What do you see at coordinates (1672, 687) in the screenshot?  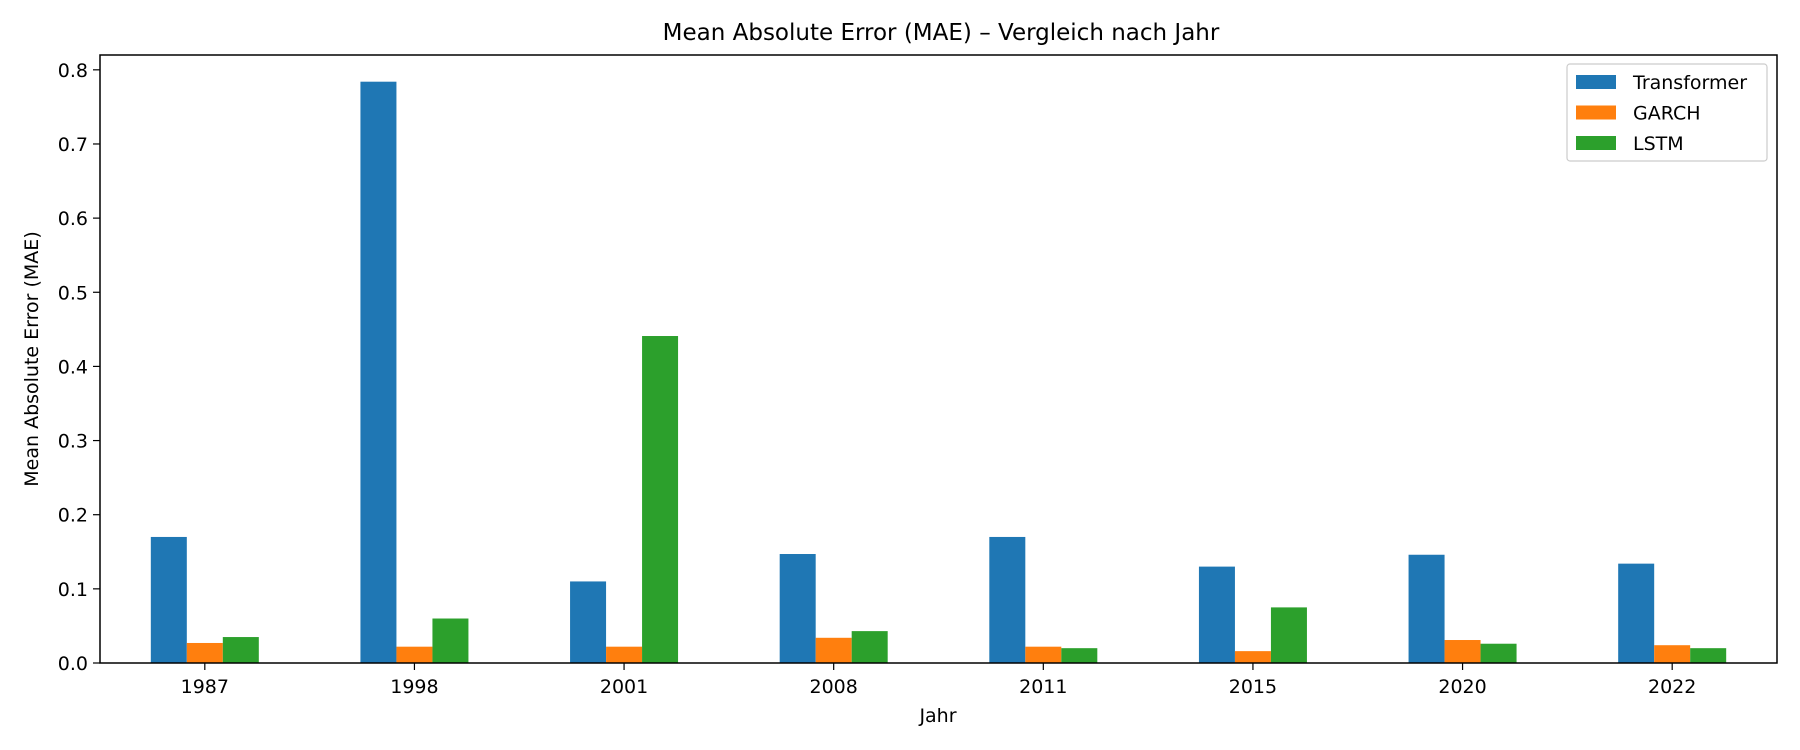 I see `x-tick-label: 2022` at bounding box center [1672, 687].